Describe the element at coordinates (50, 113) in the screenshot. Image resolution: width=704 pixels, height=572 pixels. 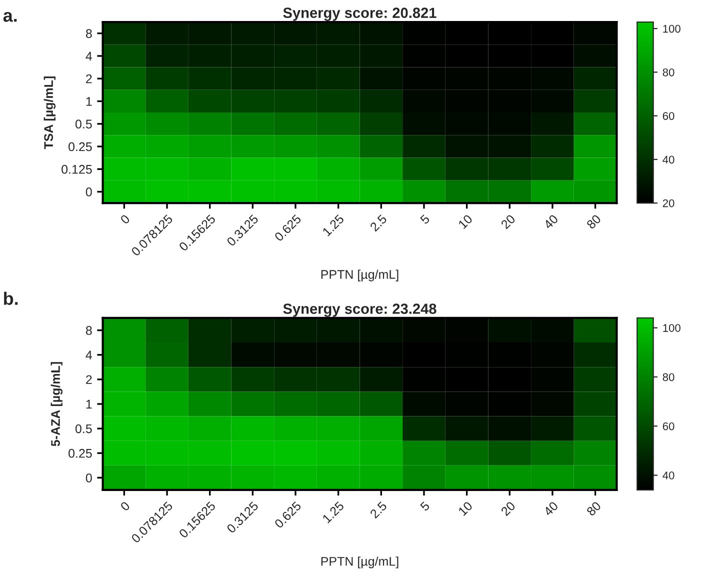
I see `y-axis-title: TSA [µg/mL]` at that location.